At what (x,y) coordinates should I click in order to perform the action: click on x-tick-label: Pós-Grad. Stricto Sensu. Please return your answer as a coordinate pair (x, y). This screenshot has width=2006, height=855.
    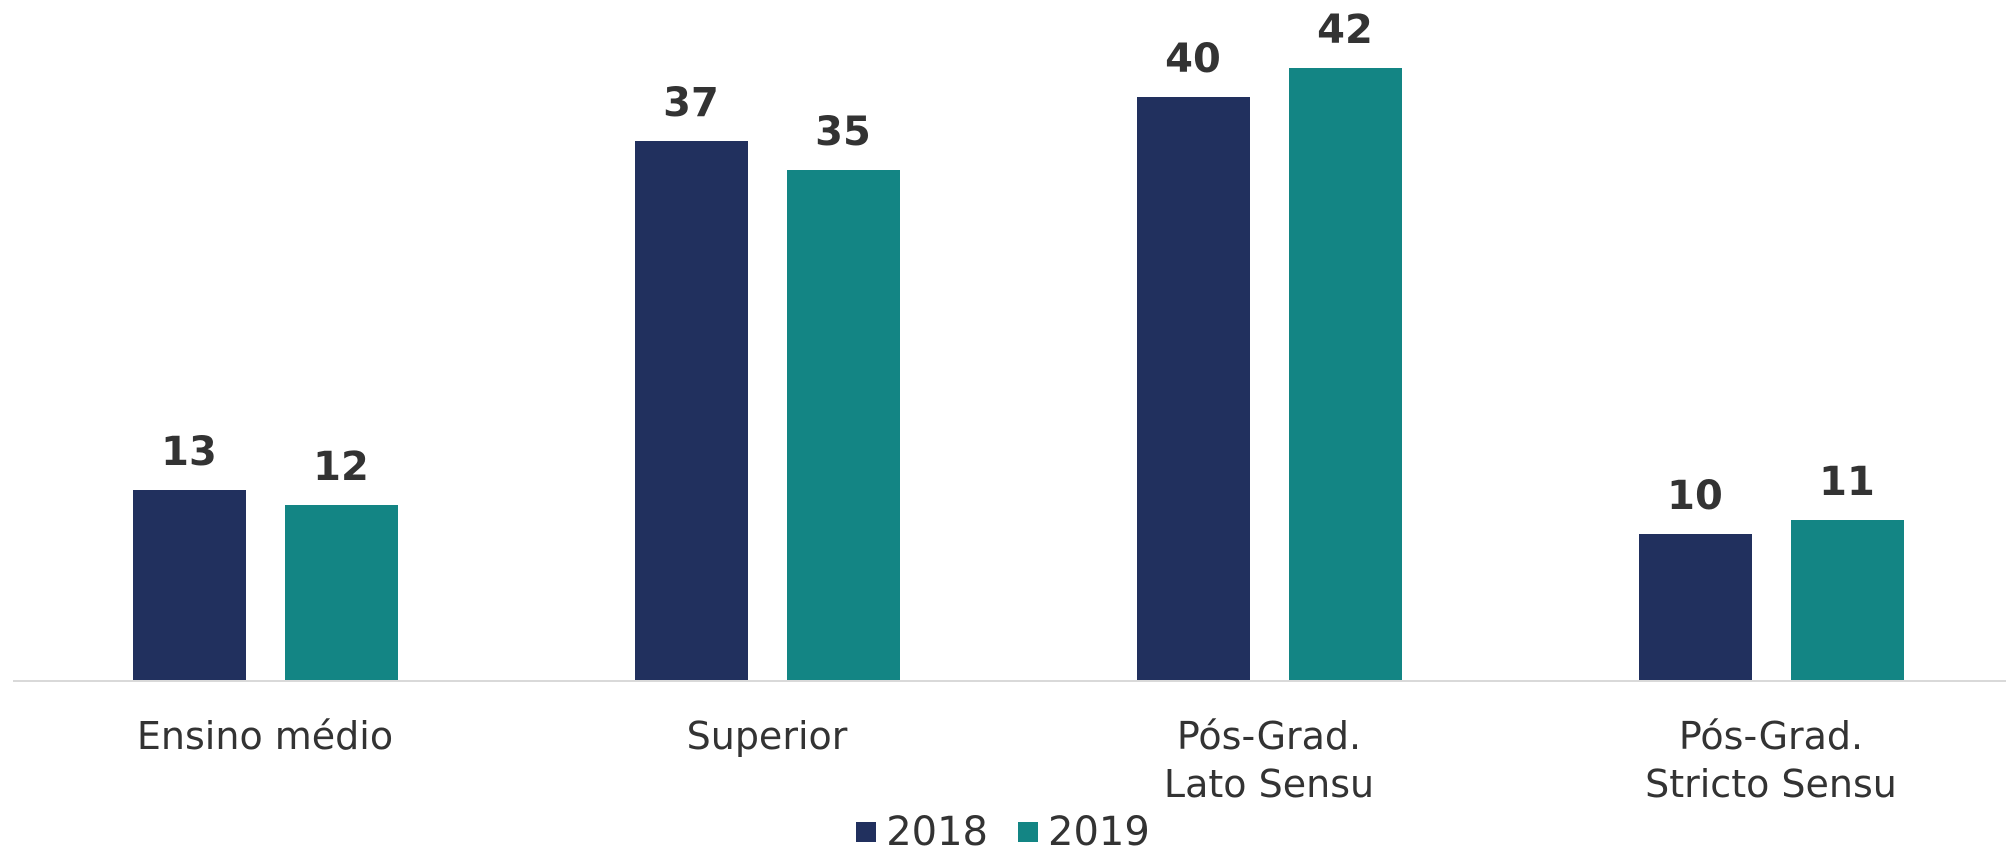
    Looking at the image, I should click on (1771, 760).